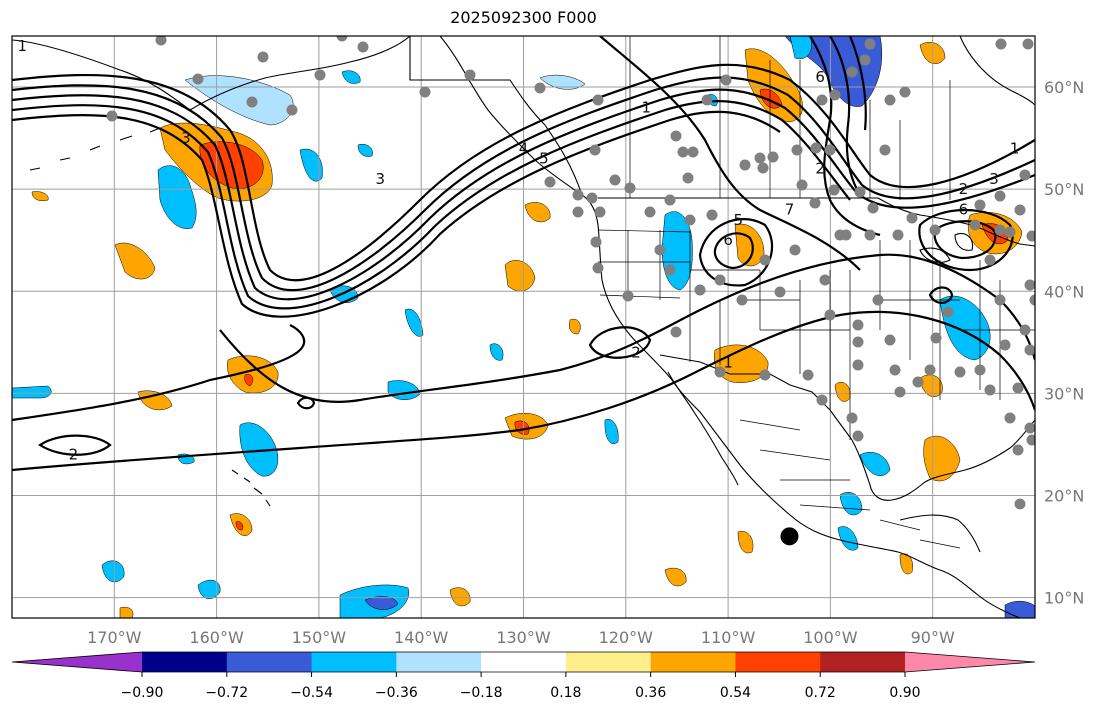 The image size is (1105, 712). What do you see at coordinates (1064, 598) in the screenshot?
I see `latitude-label: 10°N` at bounding box center [1064, 598].